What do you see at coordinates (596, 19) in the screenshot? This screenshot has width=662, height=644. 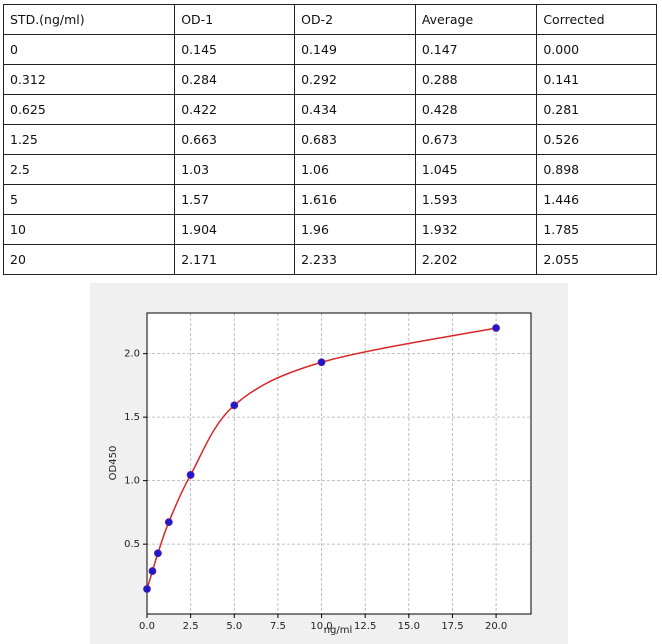 I see `table-cell: Corrected` at bounding box center [596, 19].